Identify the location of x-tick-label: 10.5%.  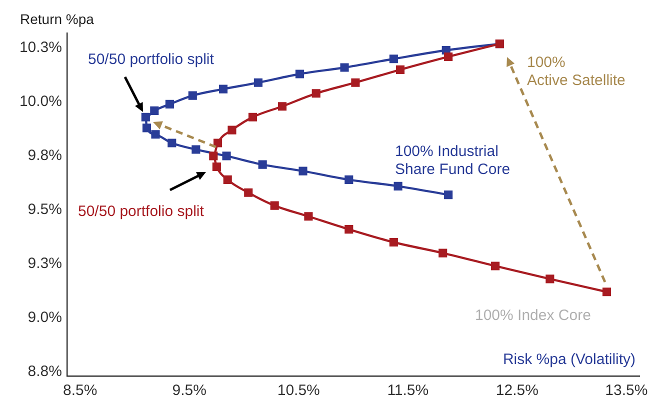
(298, 391).